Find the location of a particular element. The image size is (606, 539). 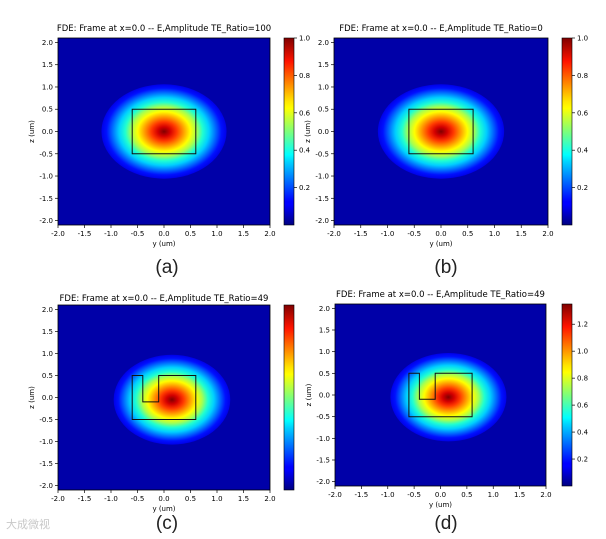

watermark-text: 大成微视 is located at coordinates (28, 524).